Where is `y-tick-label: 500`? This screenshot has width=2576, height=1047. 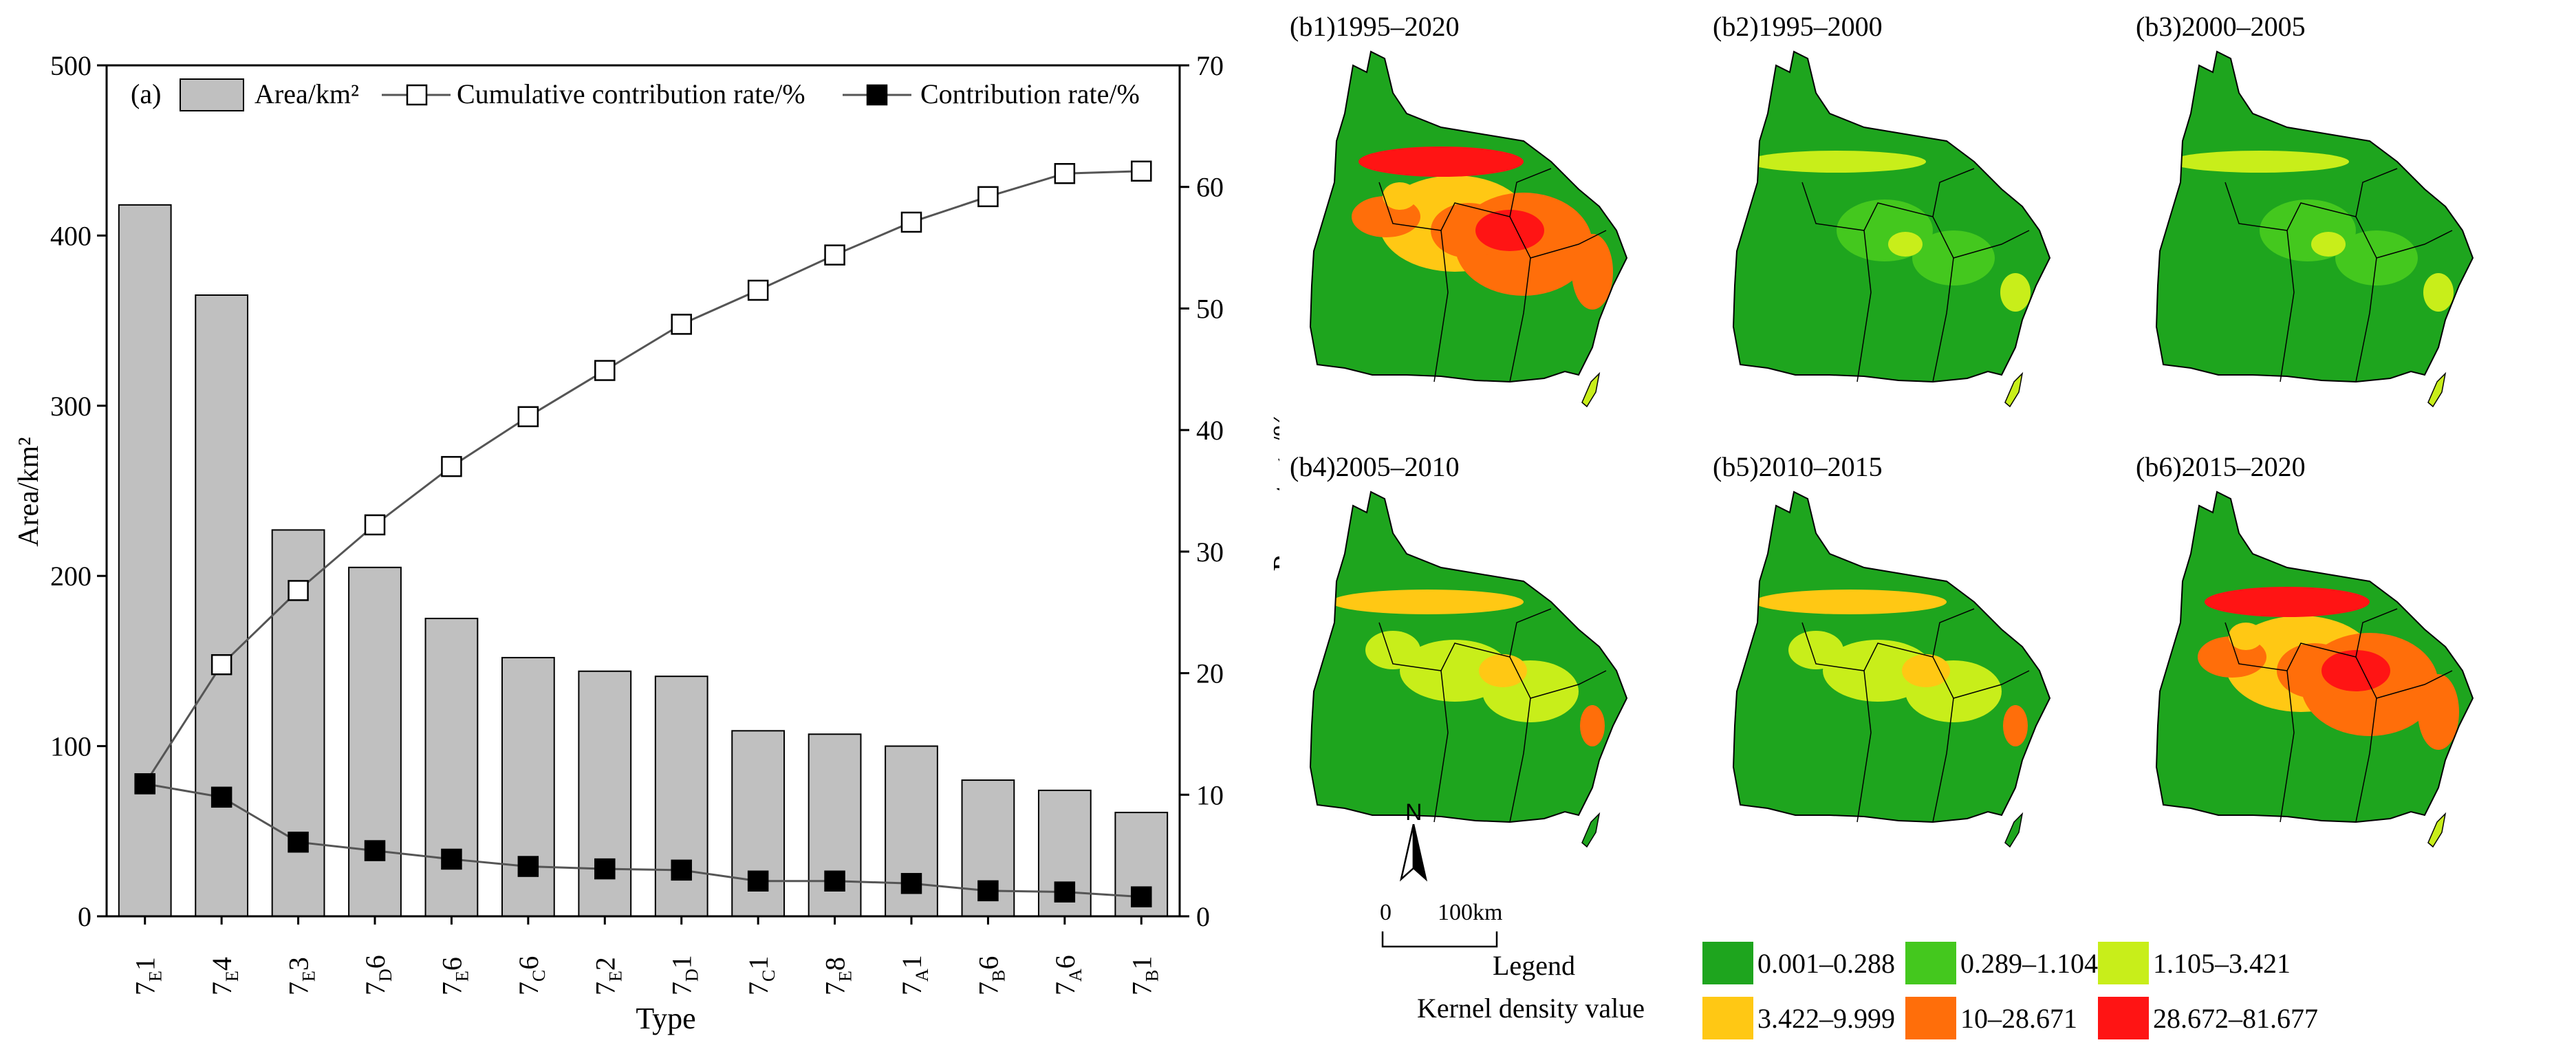 y-tick-label: 500 is located at coordinates (70, 65).